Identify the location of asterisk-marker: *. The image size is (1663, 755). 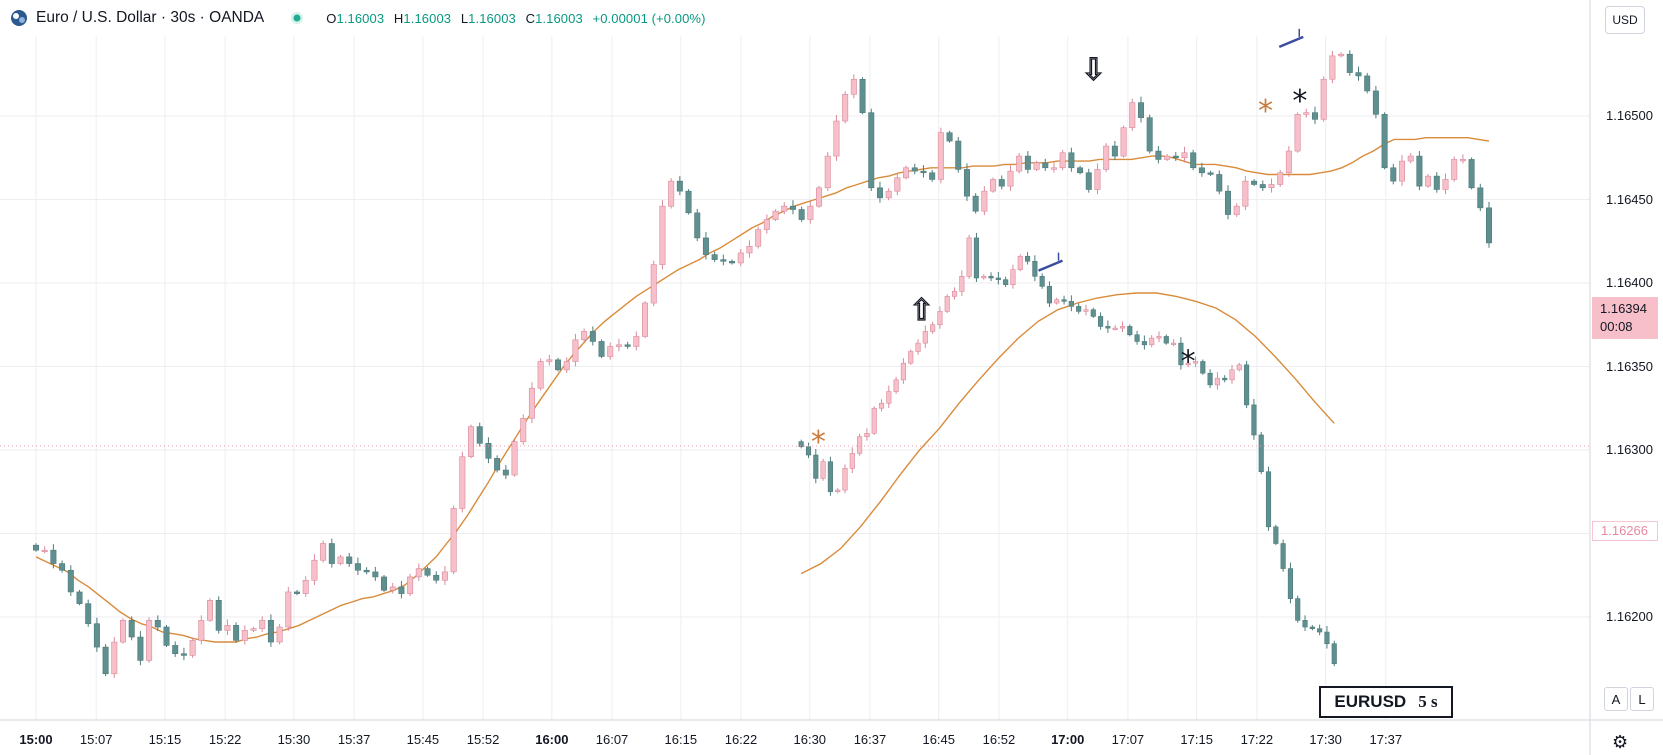
(818, 442).